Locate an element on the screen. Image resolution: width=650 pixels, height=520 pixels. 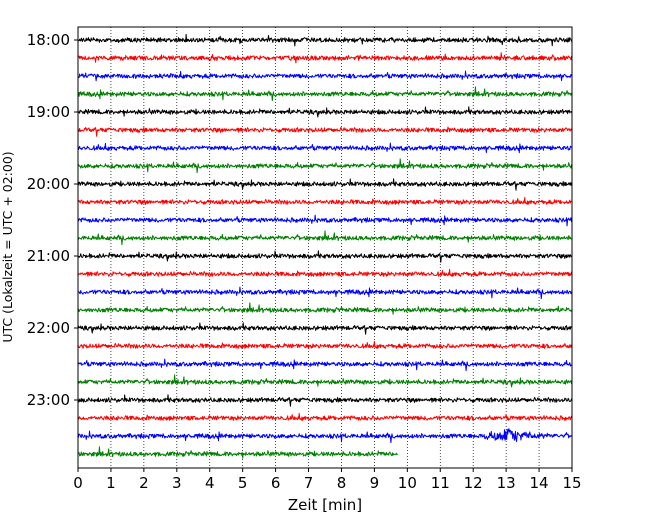
y-tick-label: 19:00 is located at coordinates (48, 112).